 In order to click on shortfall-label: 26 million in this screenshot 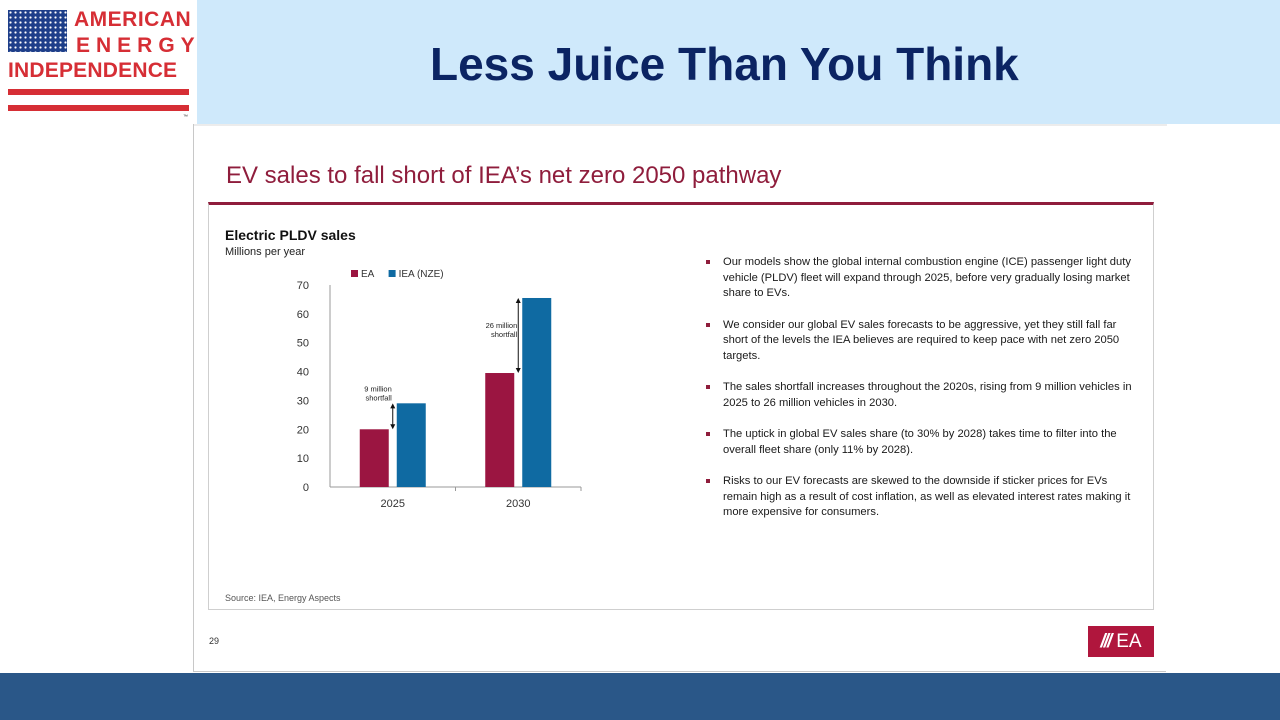, I will do `click(502, 325)`.